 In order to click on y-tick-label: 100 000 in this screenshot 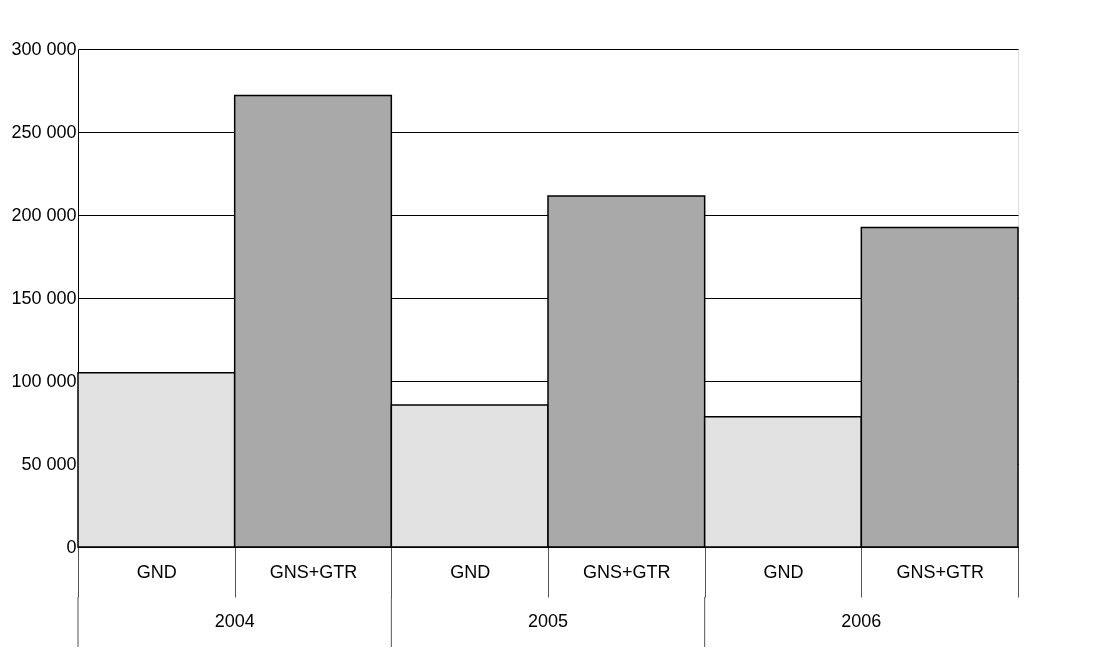, I will do `click(44, 380)`.